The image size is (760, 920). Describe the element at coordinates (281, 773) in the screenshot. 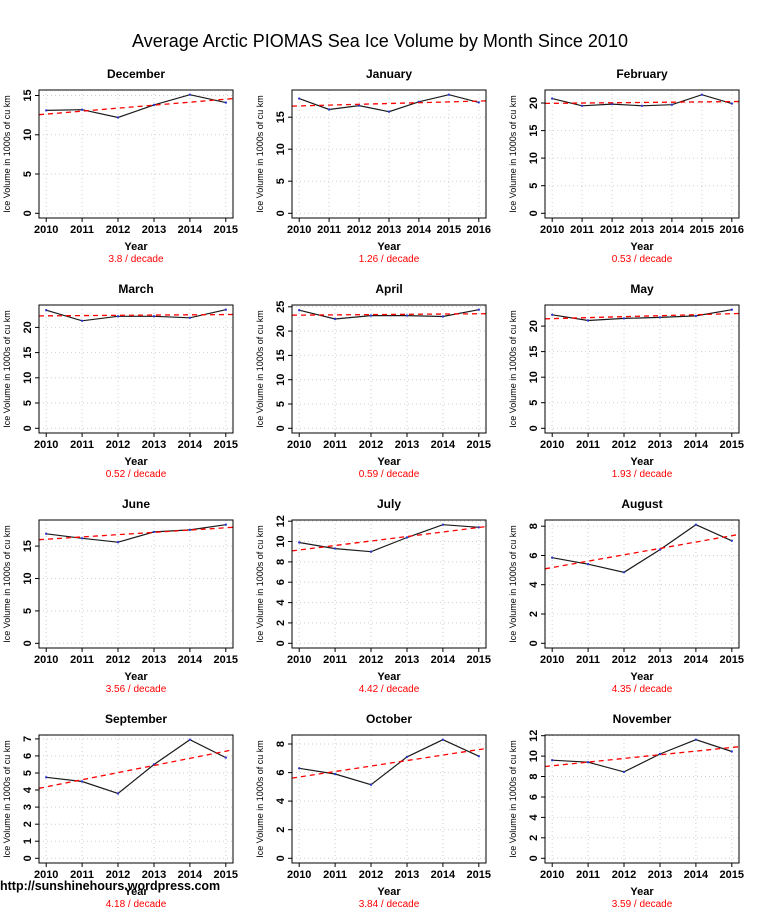

I see `y-tick-label: 6` at that location.